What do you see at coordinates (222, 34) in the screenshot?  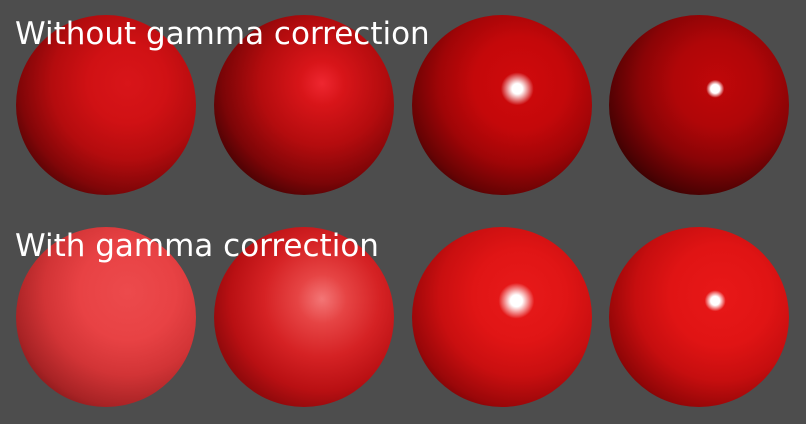 I see `label-without-gamma-correction: Without gamma correction` at bounding box center [222, 34].